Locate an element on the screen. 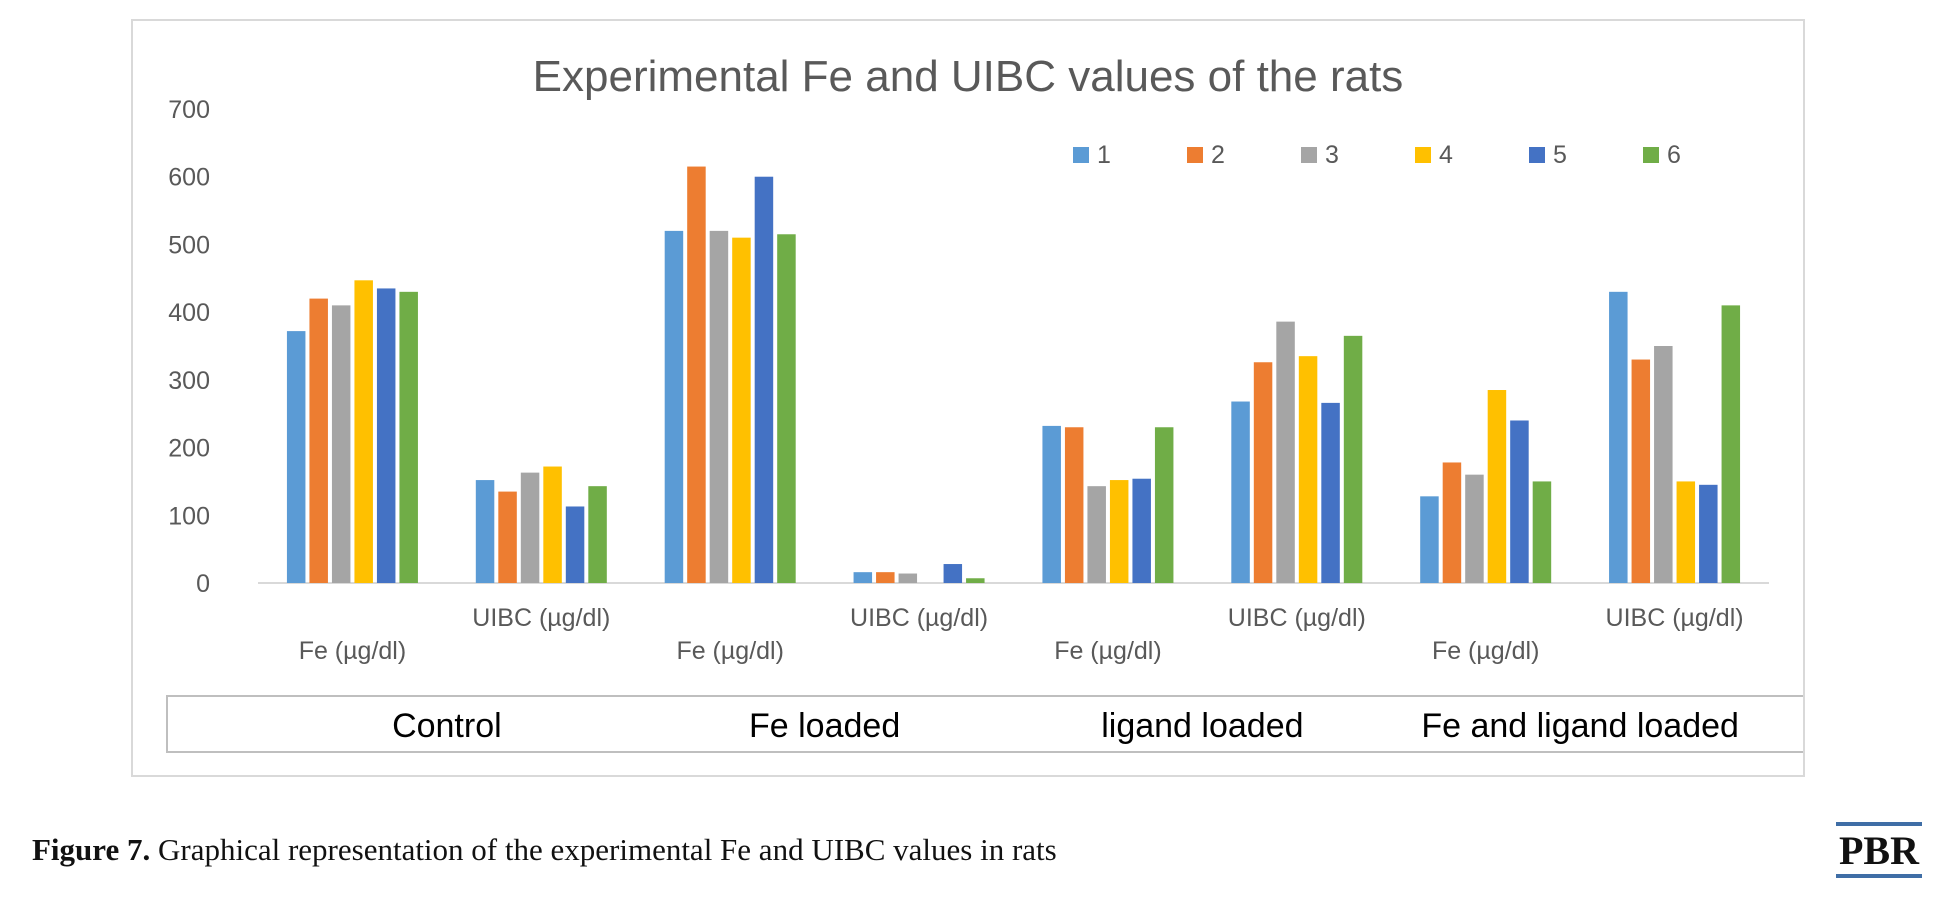 This screenshot has width=1948, height=904. logo-rule-top is located at coordinates (1879, 824).